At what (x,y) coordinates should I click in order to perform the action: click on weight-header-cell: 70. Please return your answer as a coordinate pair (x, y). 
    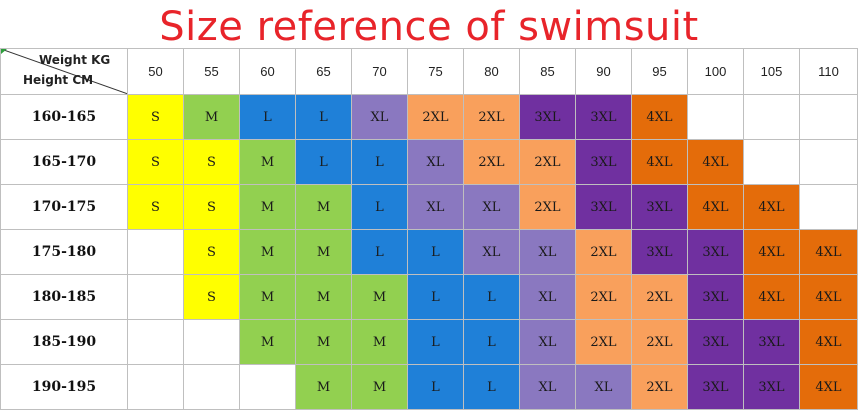
    Looking at the image, I should click on (379, 71).